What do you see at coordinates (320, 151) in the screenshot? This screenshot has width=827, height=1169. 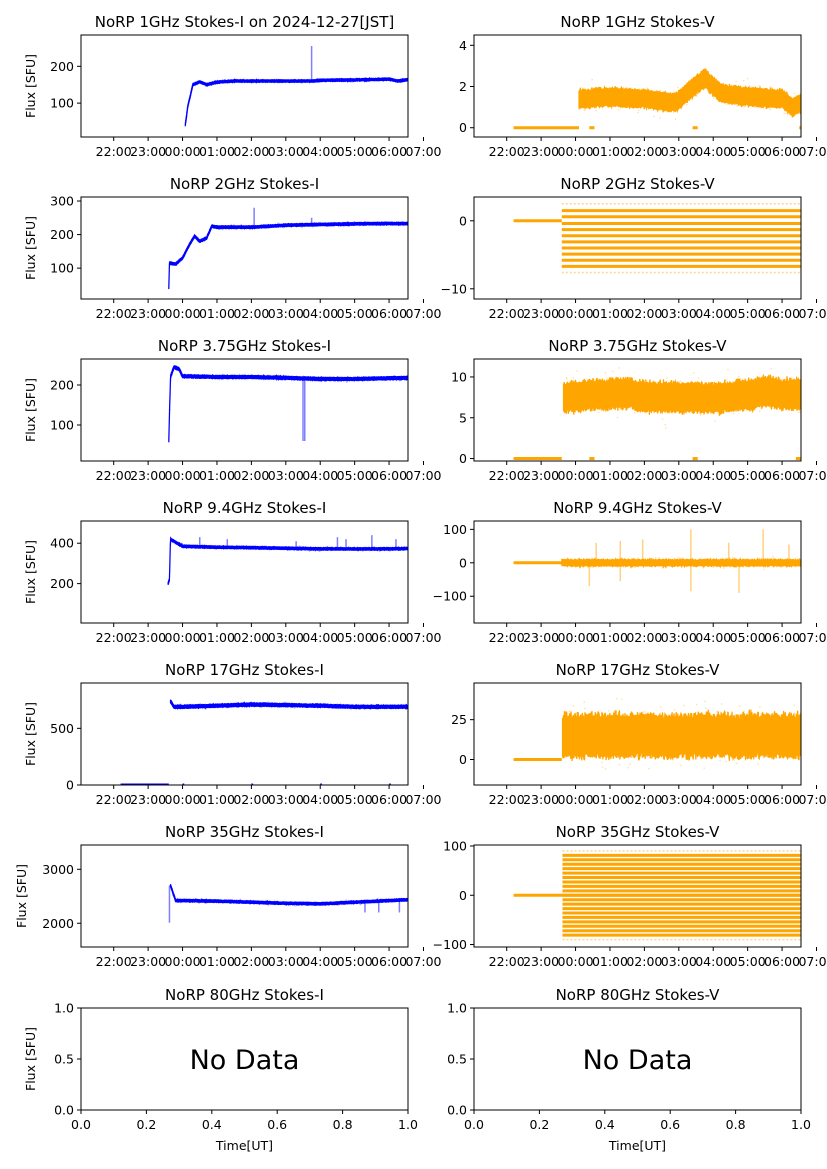 I see `x-tick-label: 04:00` at bounding box center [320, 151].